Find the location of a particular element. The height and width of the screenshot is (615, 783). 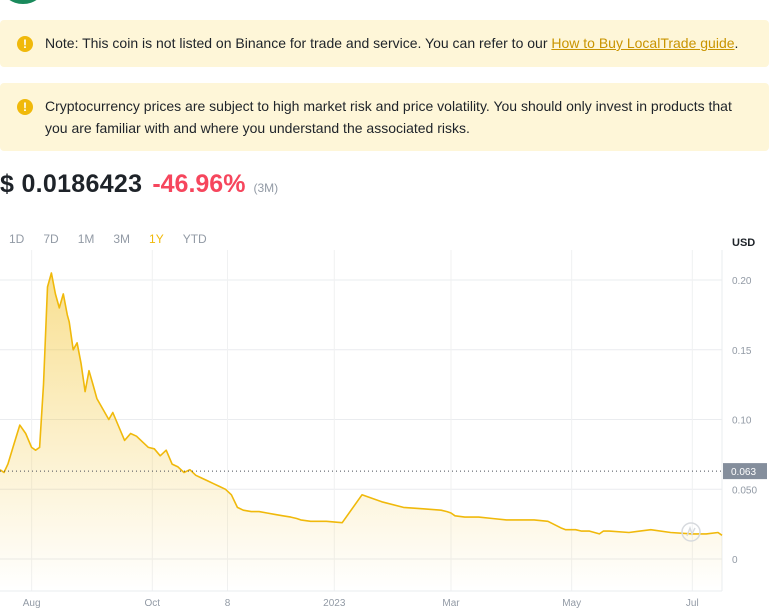

currency-axis-label: USD is located at coordinates (744, 243).